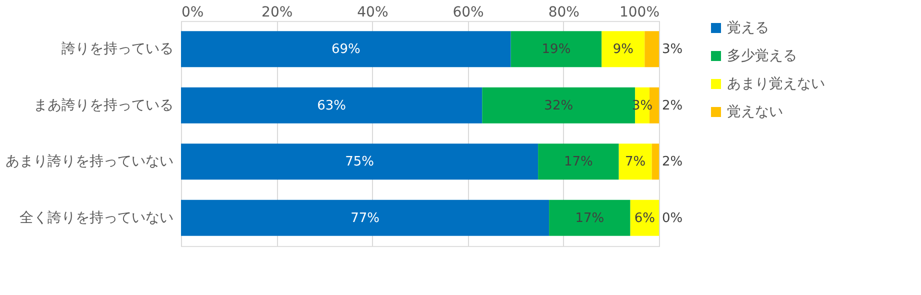 The image size is (921, 295). What do you see at coordinates (748, 28) in the screenshot?
I see `legend-label: 覚える` at bounding box center [748, 28].